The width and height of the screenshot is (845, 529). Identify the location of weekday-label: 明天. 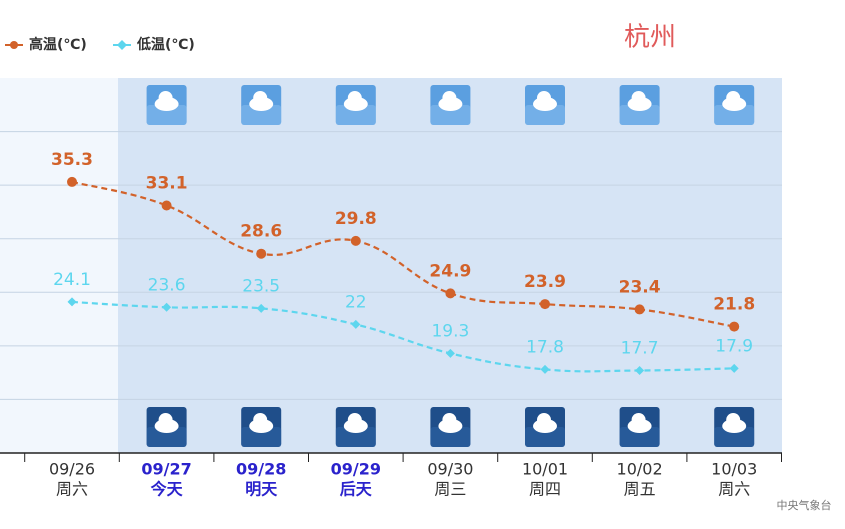
(261, 489).